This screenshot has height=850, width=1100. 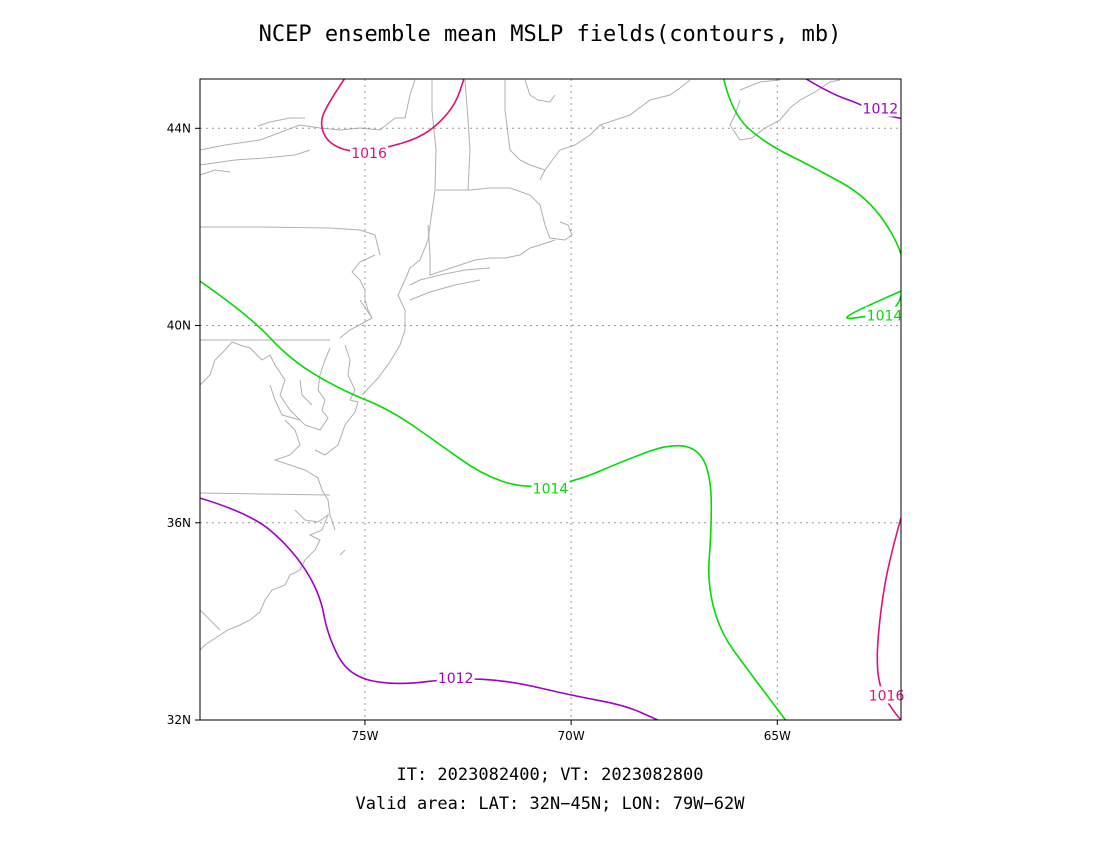 What do you see at coordinates (364, 736) in the screenshot?
I see `x-tick-label-0: 75W` at bounding box center [364, 736].